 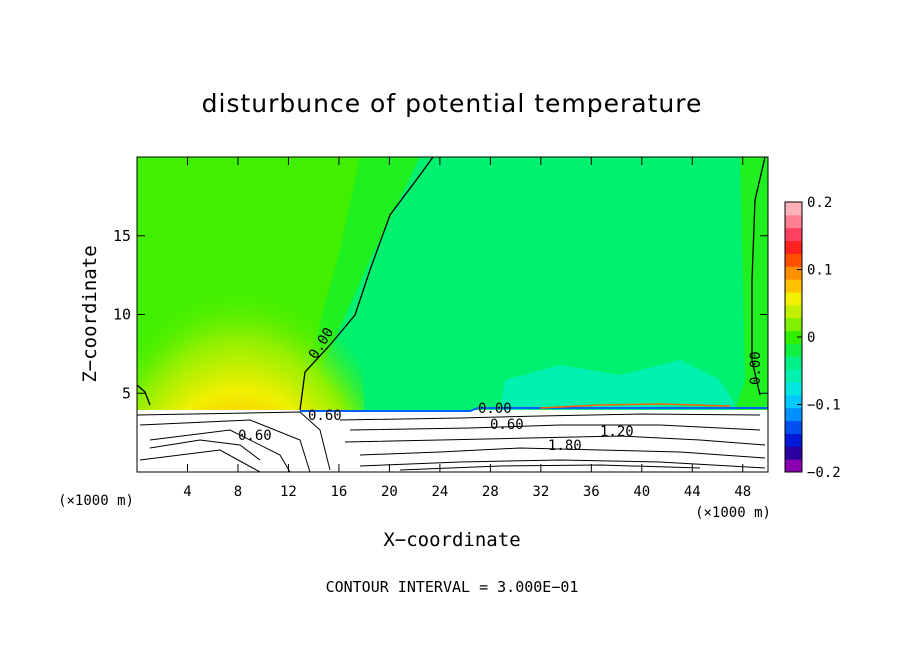 What do you see at coordinates (366, 284) in the screenshot?
I see `zero-contour` at bounding box center [366, 284].